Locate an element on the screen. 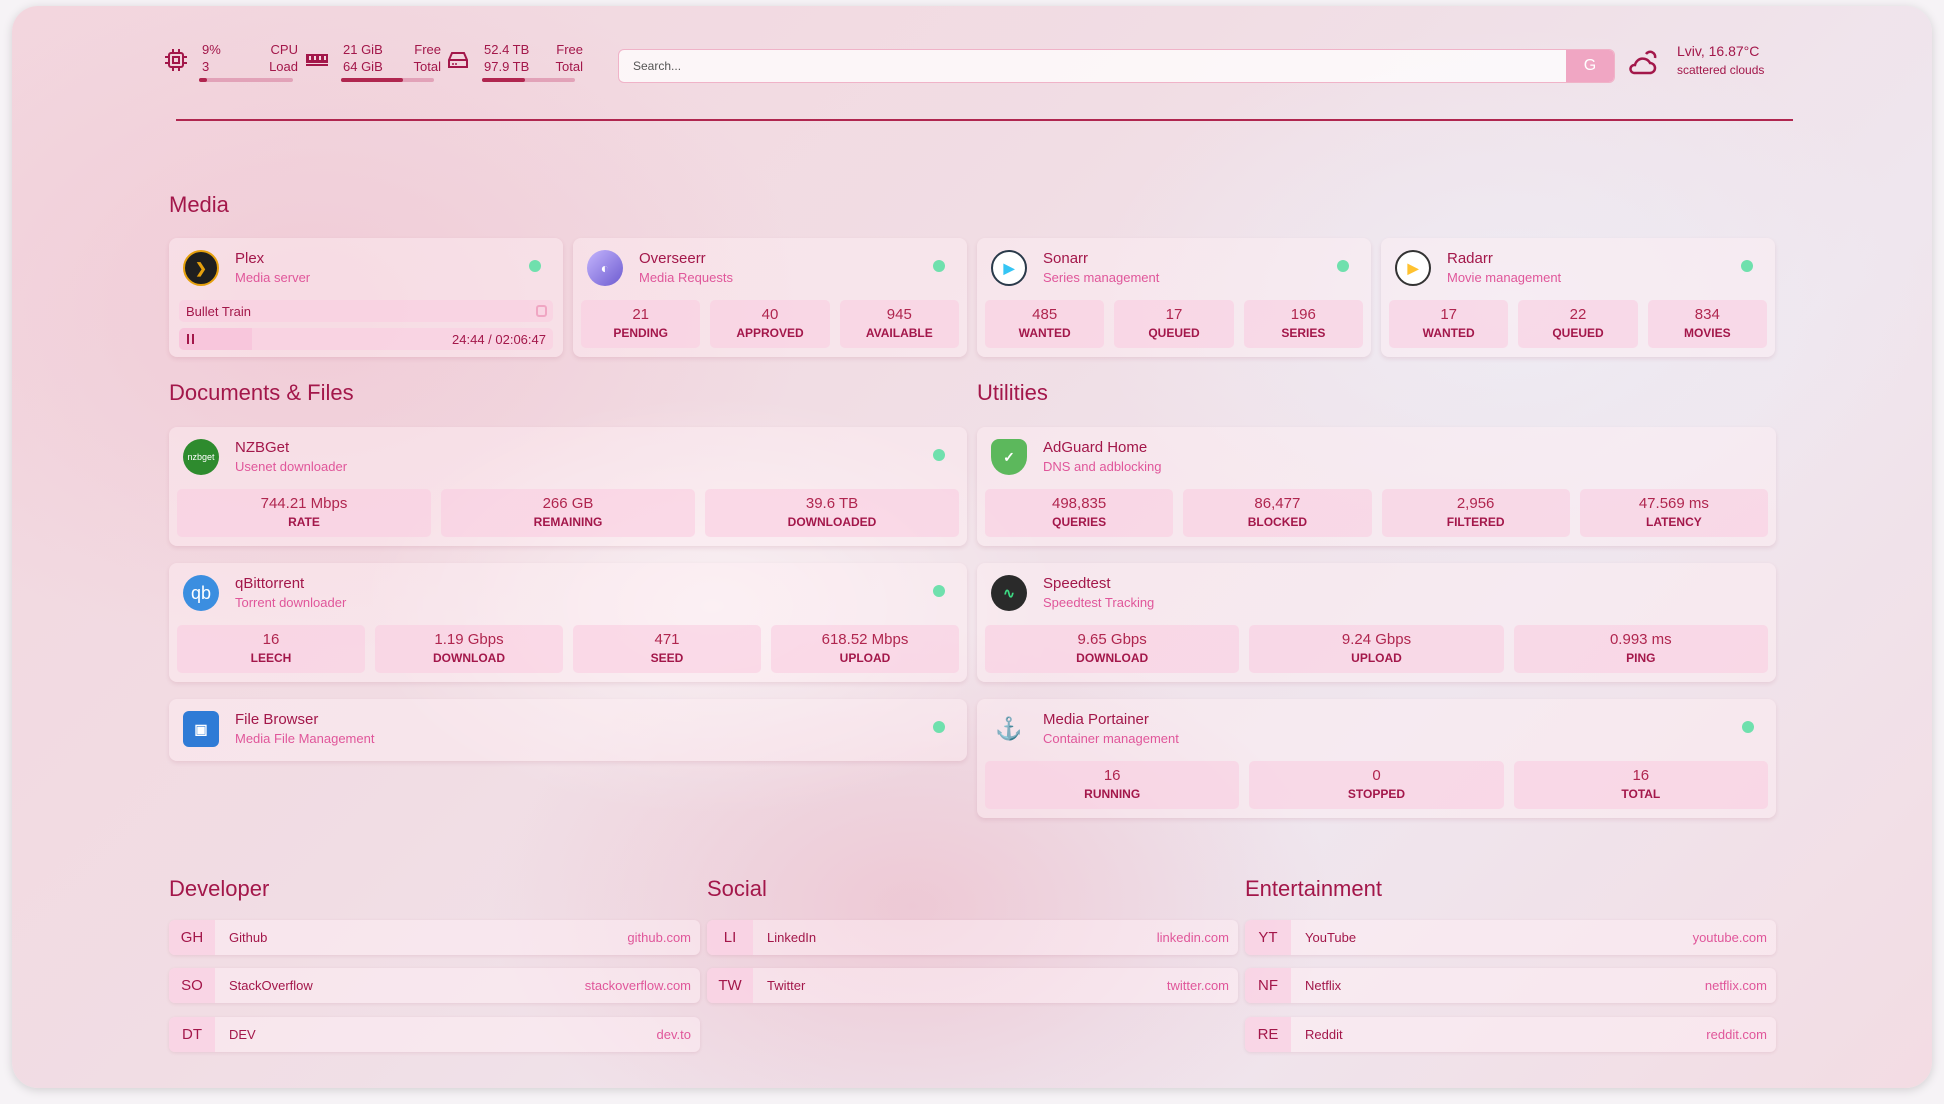 Image resolution: width=1944 pixels, height=1104 pixels. service-title: Sonarr is located at coordinates (1066, 258).